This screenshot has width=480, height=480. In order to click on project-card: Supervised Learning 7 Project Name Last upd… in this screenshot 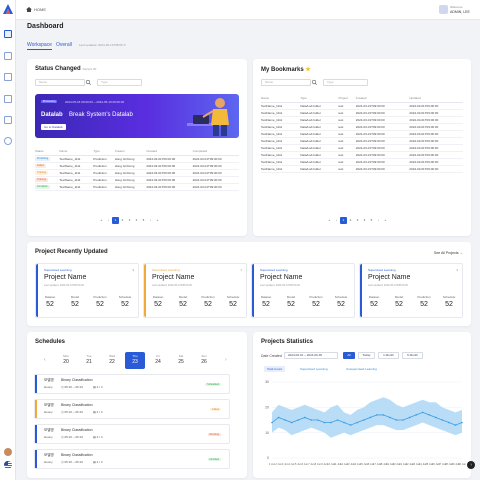, I will do `click(195, 290)`.